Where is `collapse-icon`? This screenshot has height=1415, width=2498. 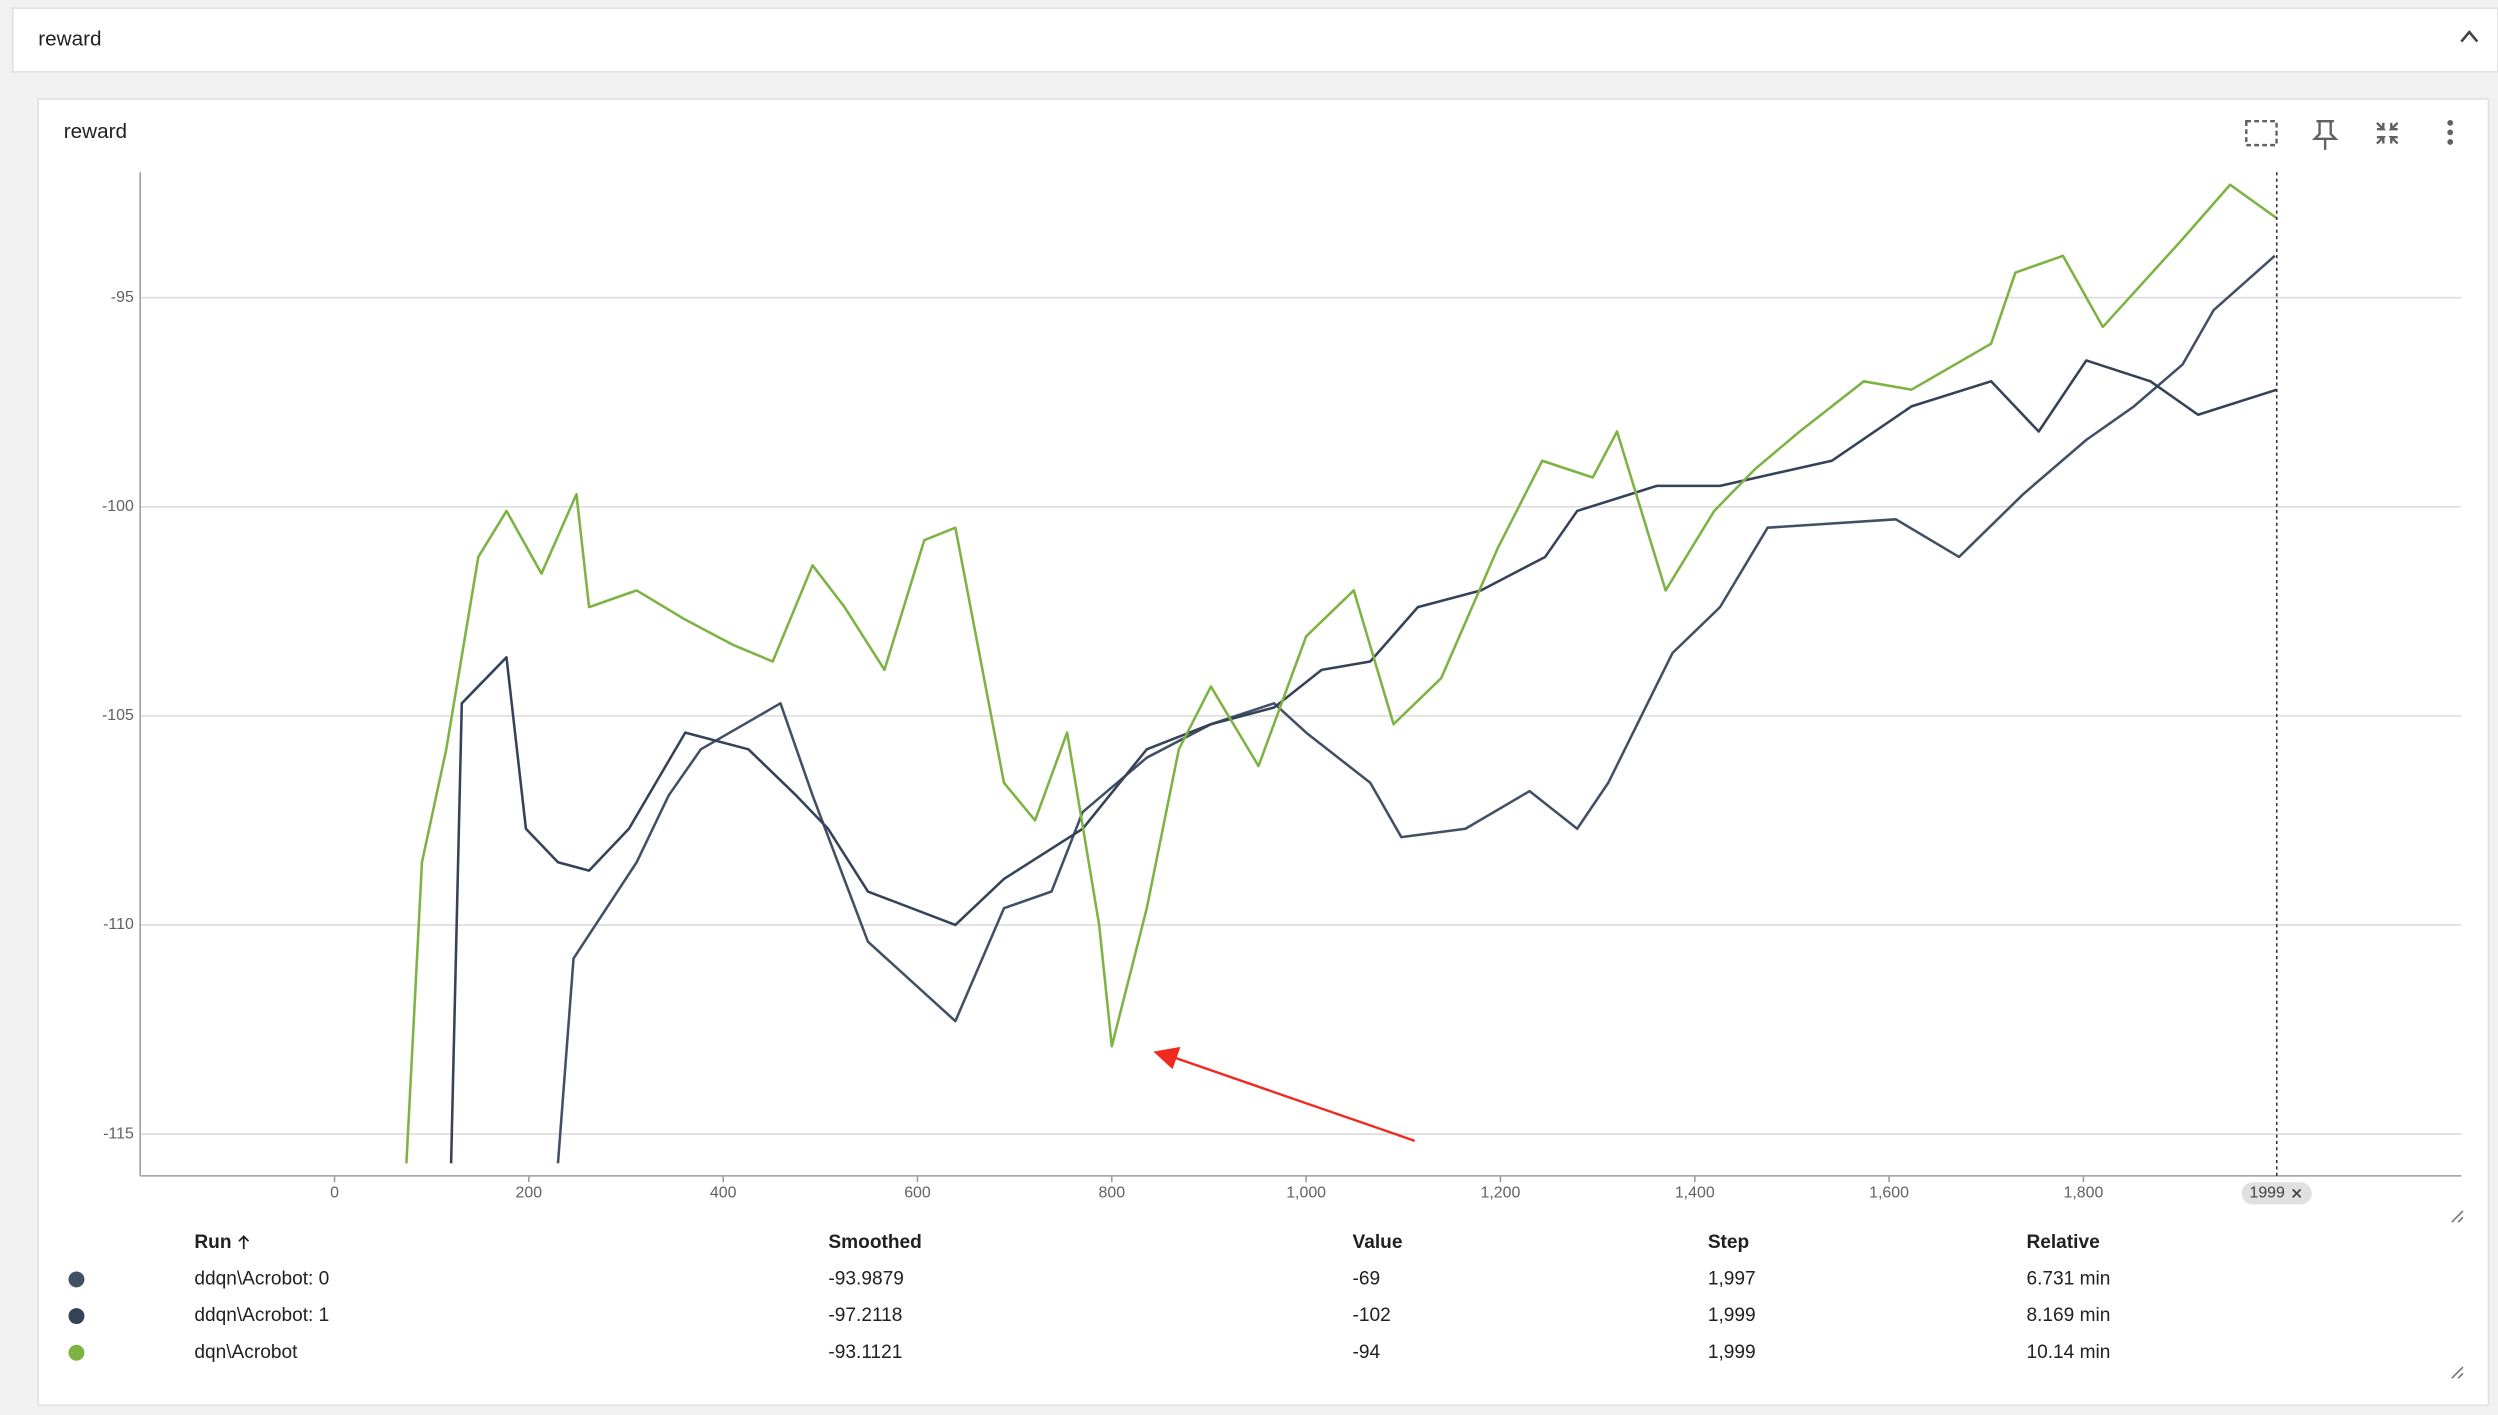
collapse-icon is located at coordinates (2469, 36).